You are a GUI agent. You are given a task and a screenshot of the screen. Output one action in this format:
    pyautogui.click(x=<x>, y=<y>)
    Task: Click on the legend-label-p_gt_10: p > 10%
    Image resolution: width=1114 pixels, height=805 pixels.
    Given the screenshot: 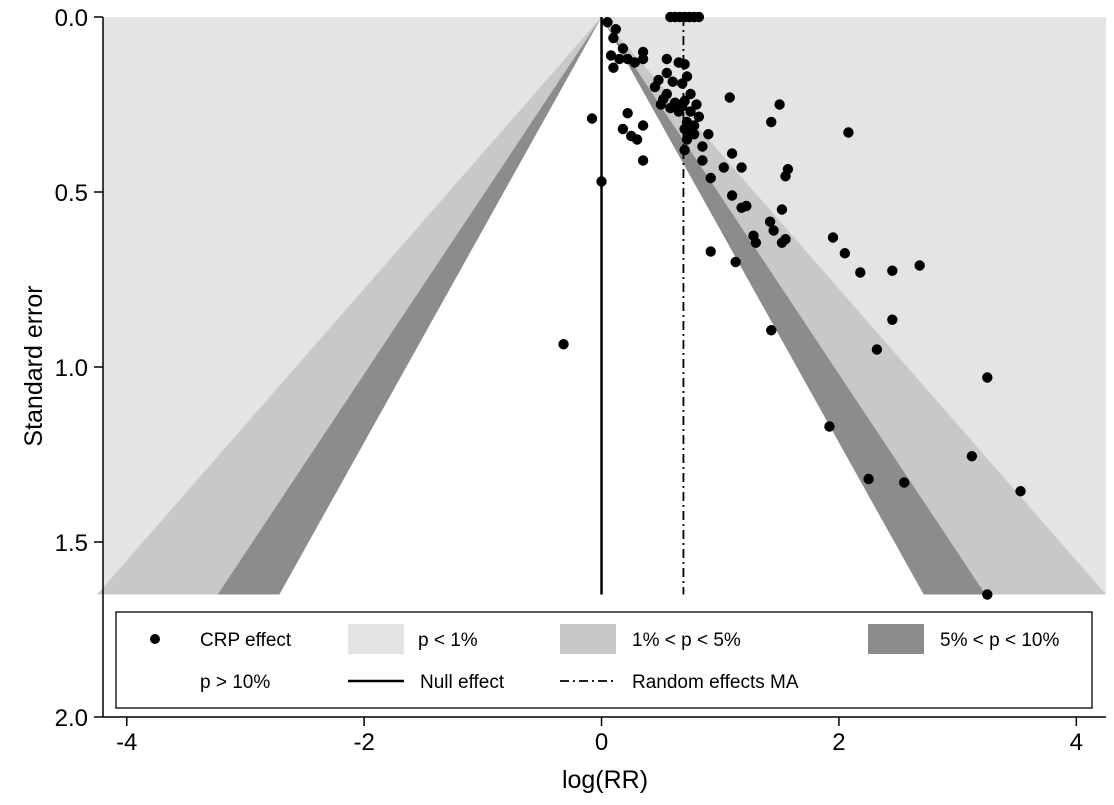 What is the action you would take?
    pyautogui.click(x=235, y=682)
    